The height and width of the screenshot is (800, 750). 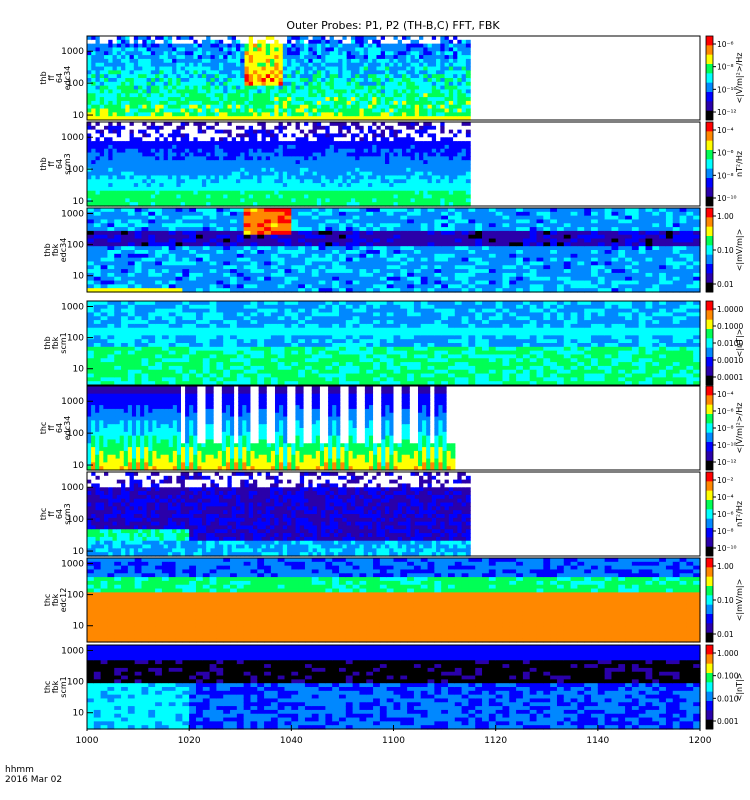 I want to click on colorbar-unit-label: nT²/Hz, so click(x=739, y=164).